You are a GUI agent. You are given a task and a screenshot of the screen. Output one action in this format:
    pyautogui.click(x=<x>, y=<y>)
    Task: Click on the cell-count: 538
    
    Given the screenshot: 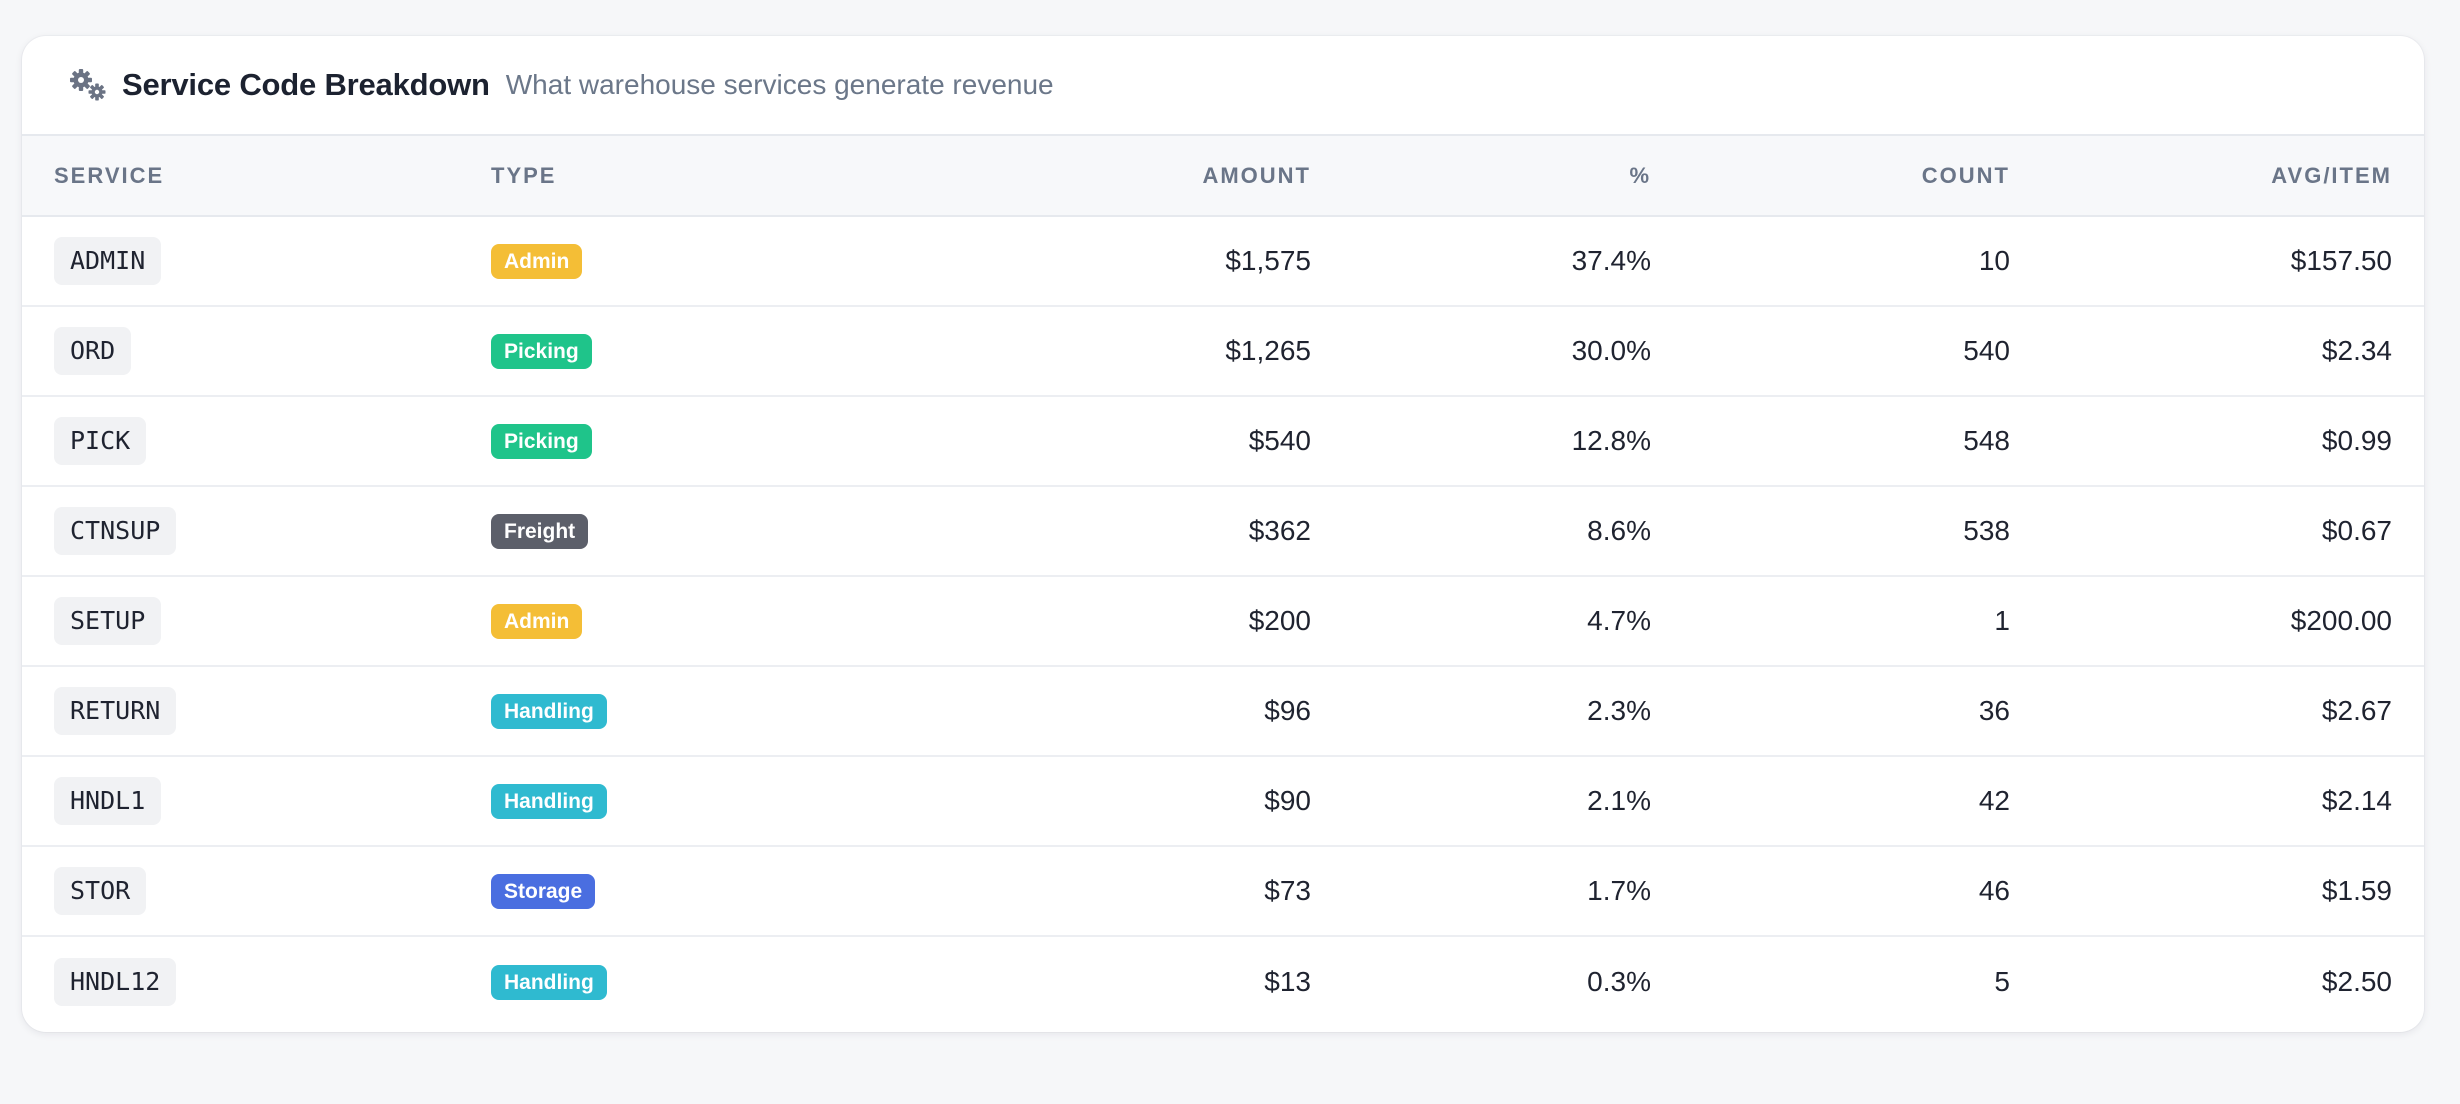 What is the action you would take?
    pyautogui.click(x=1830, y=530)
    